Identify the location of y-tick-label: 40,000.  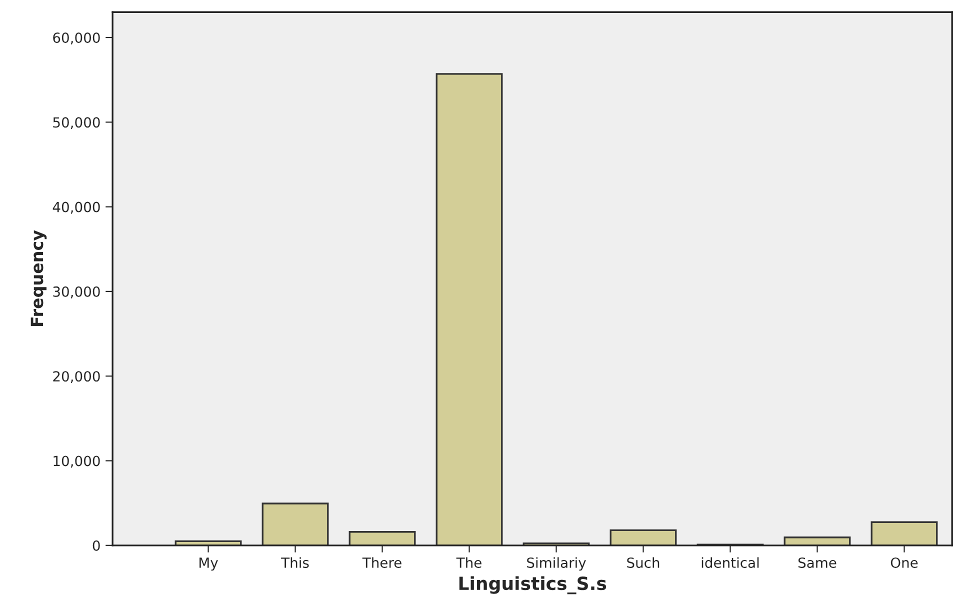
(76, 208).